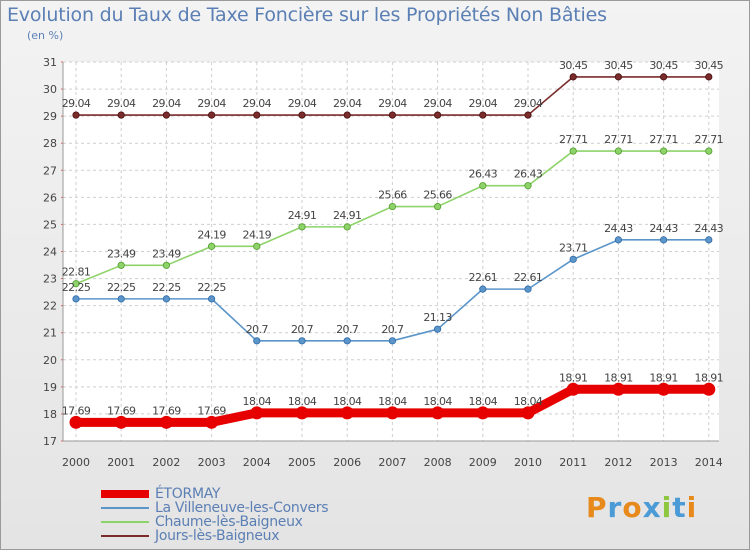 Image resolution: width=750 pixels, height=550 pixels. I want to click on y-tick-label: 18, so click(50, 414).